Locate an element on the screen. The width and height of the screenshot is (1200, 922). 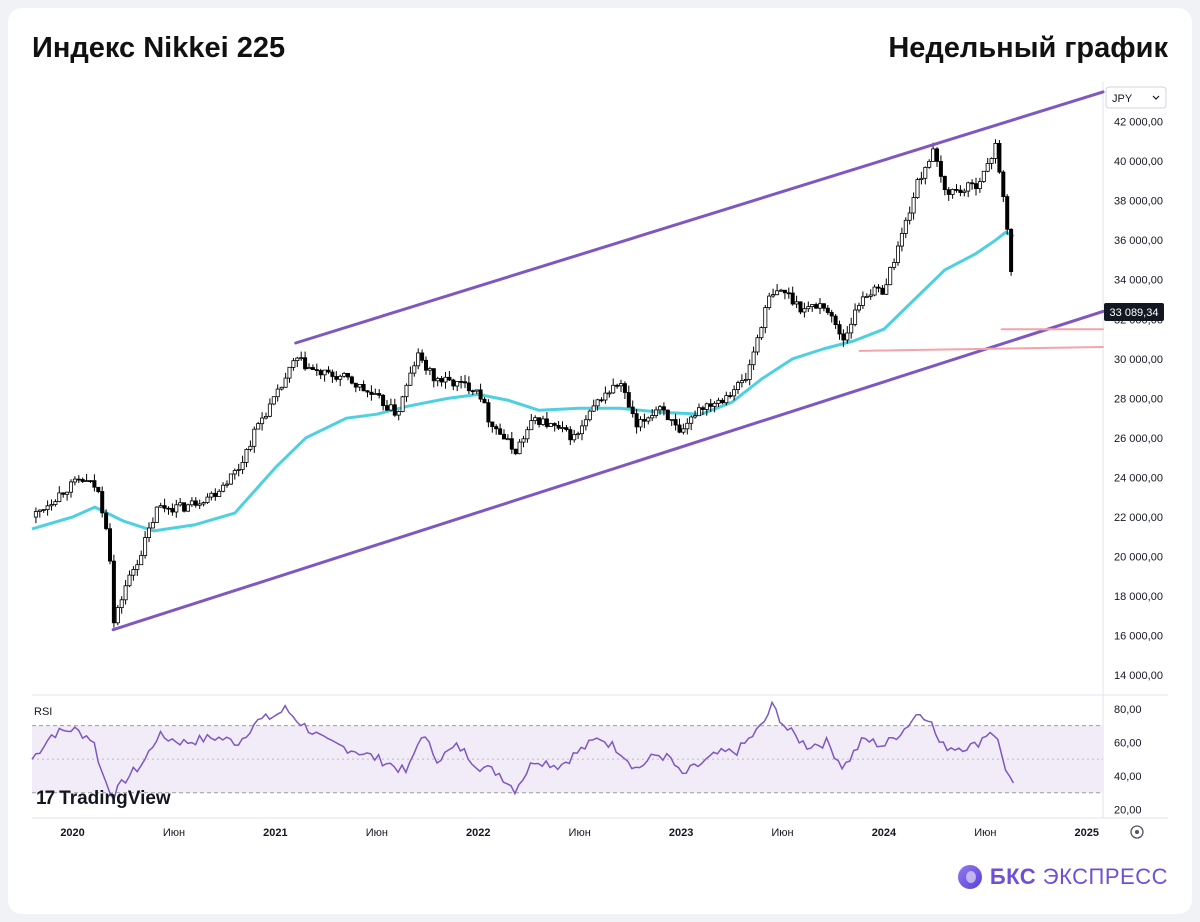
settings-button is located at coordinates (1137, 832).